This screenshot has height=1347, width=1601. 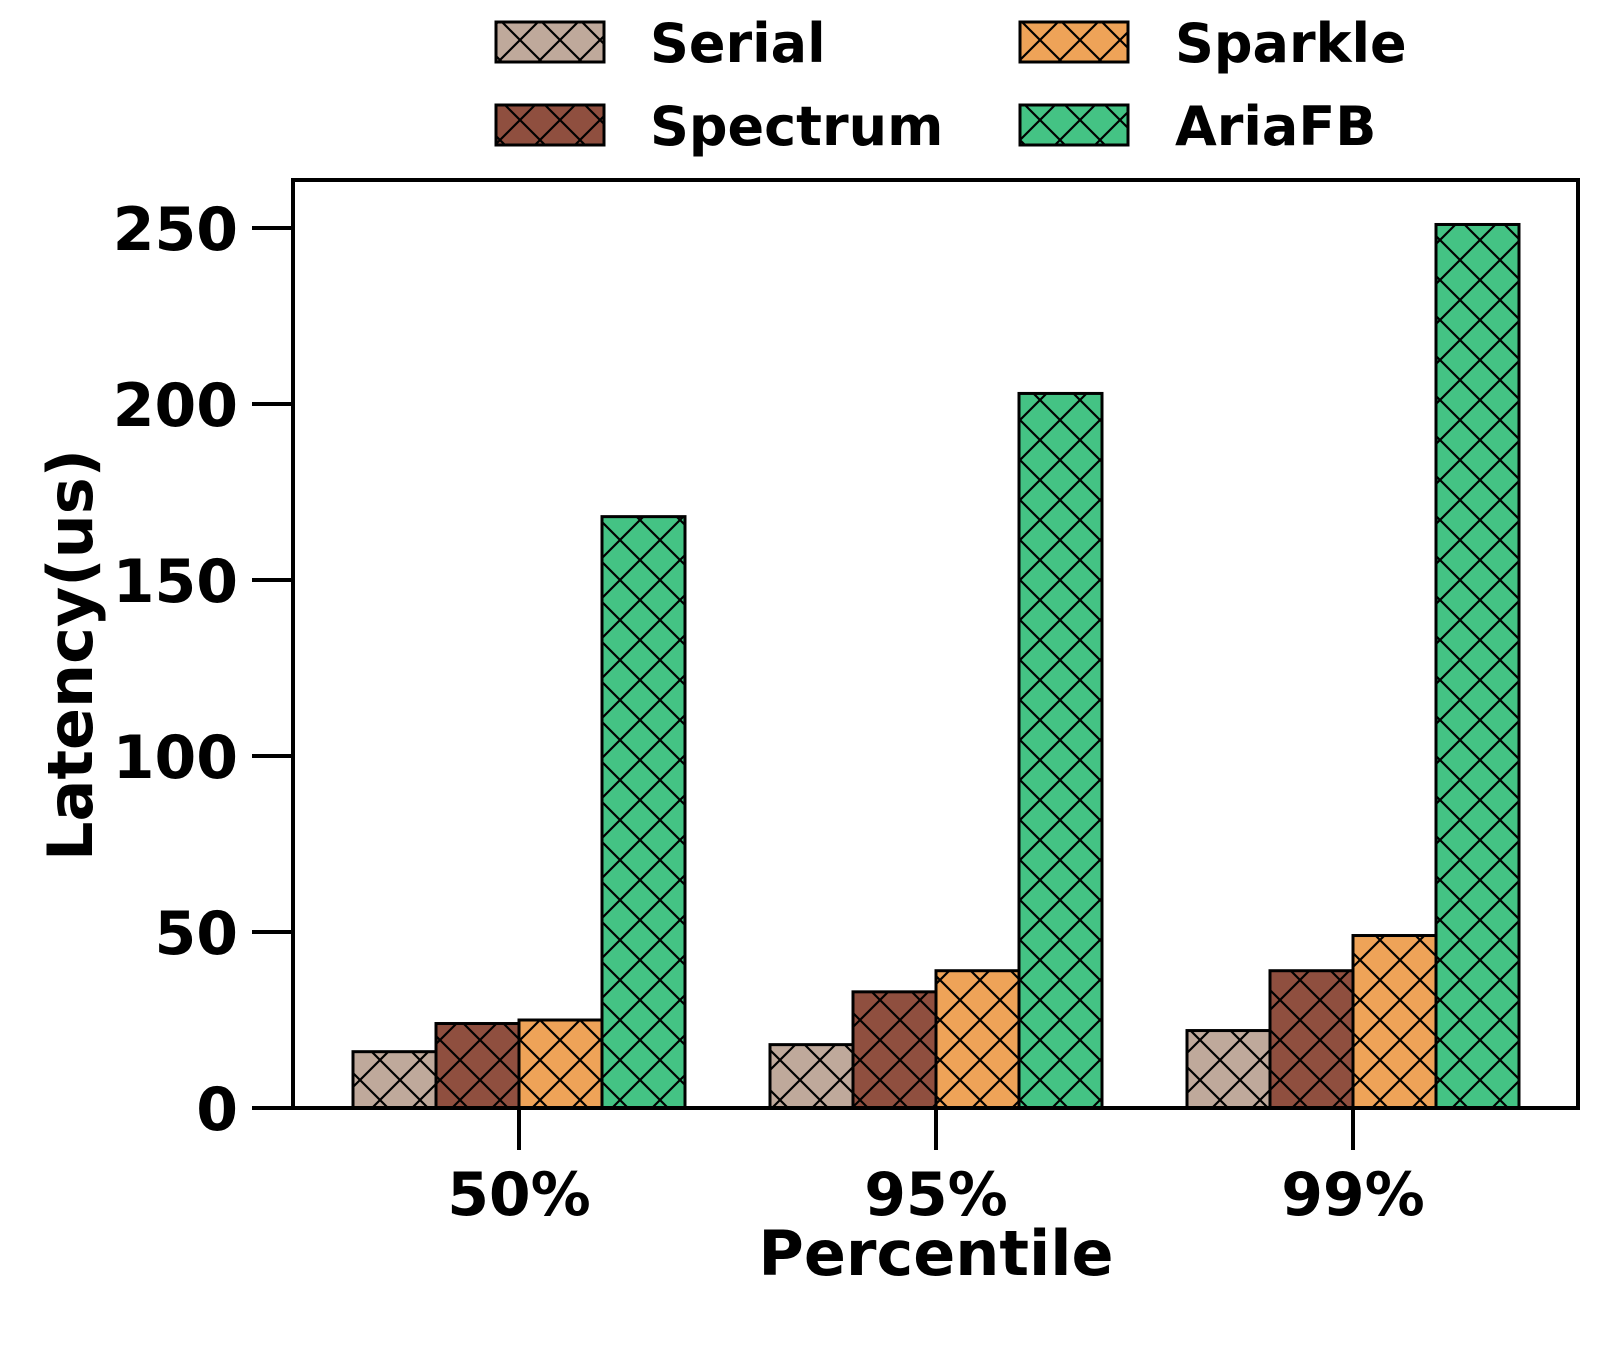 What do you see at coordinates (70, 655) in the screenshot?
I see `y-axis-label: Latency(us)` at bounding box center [70, 655].